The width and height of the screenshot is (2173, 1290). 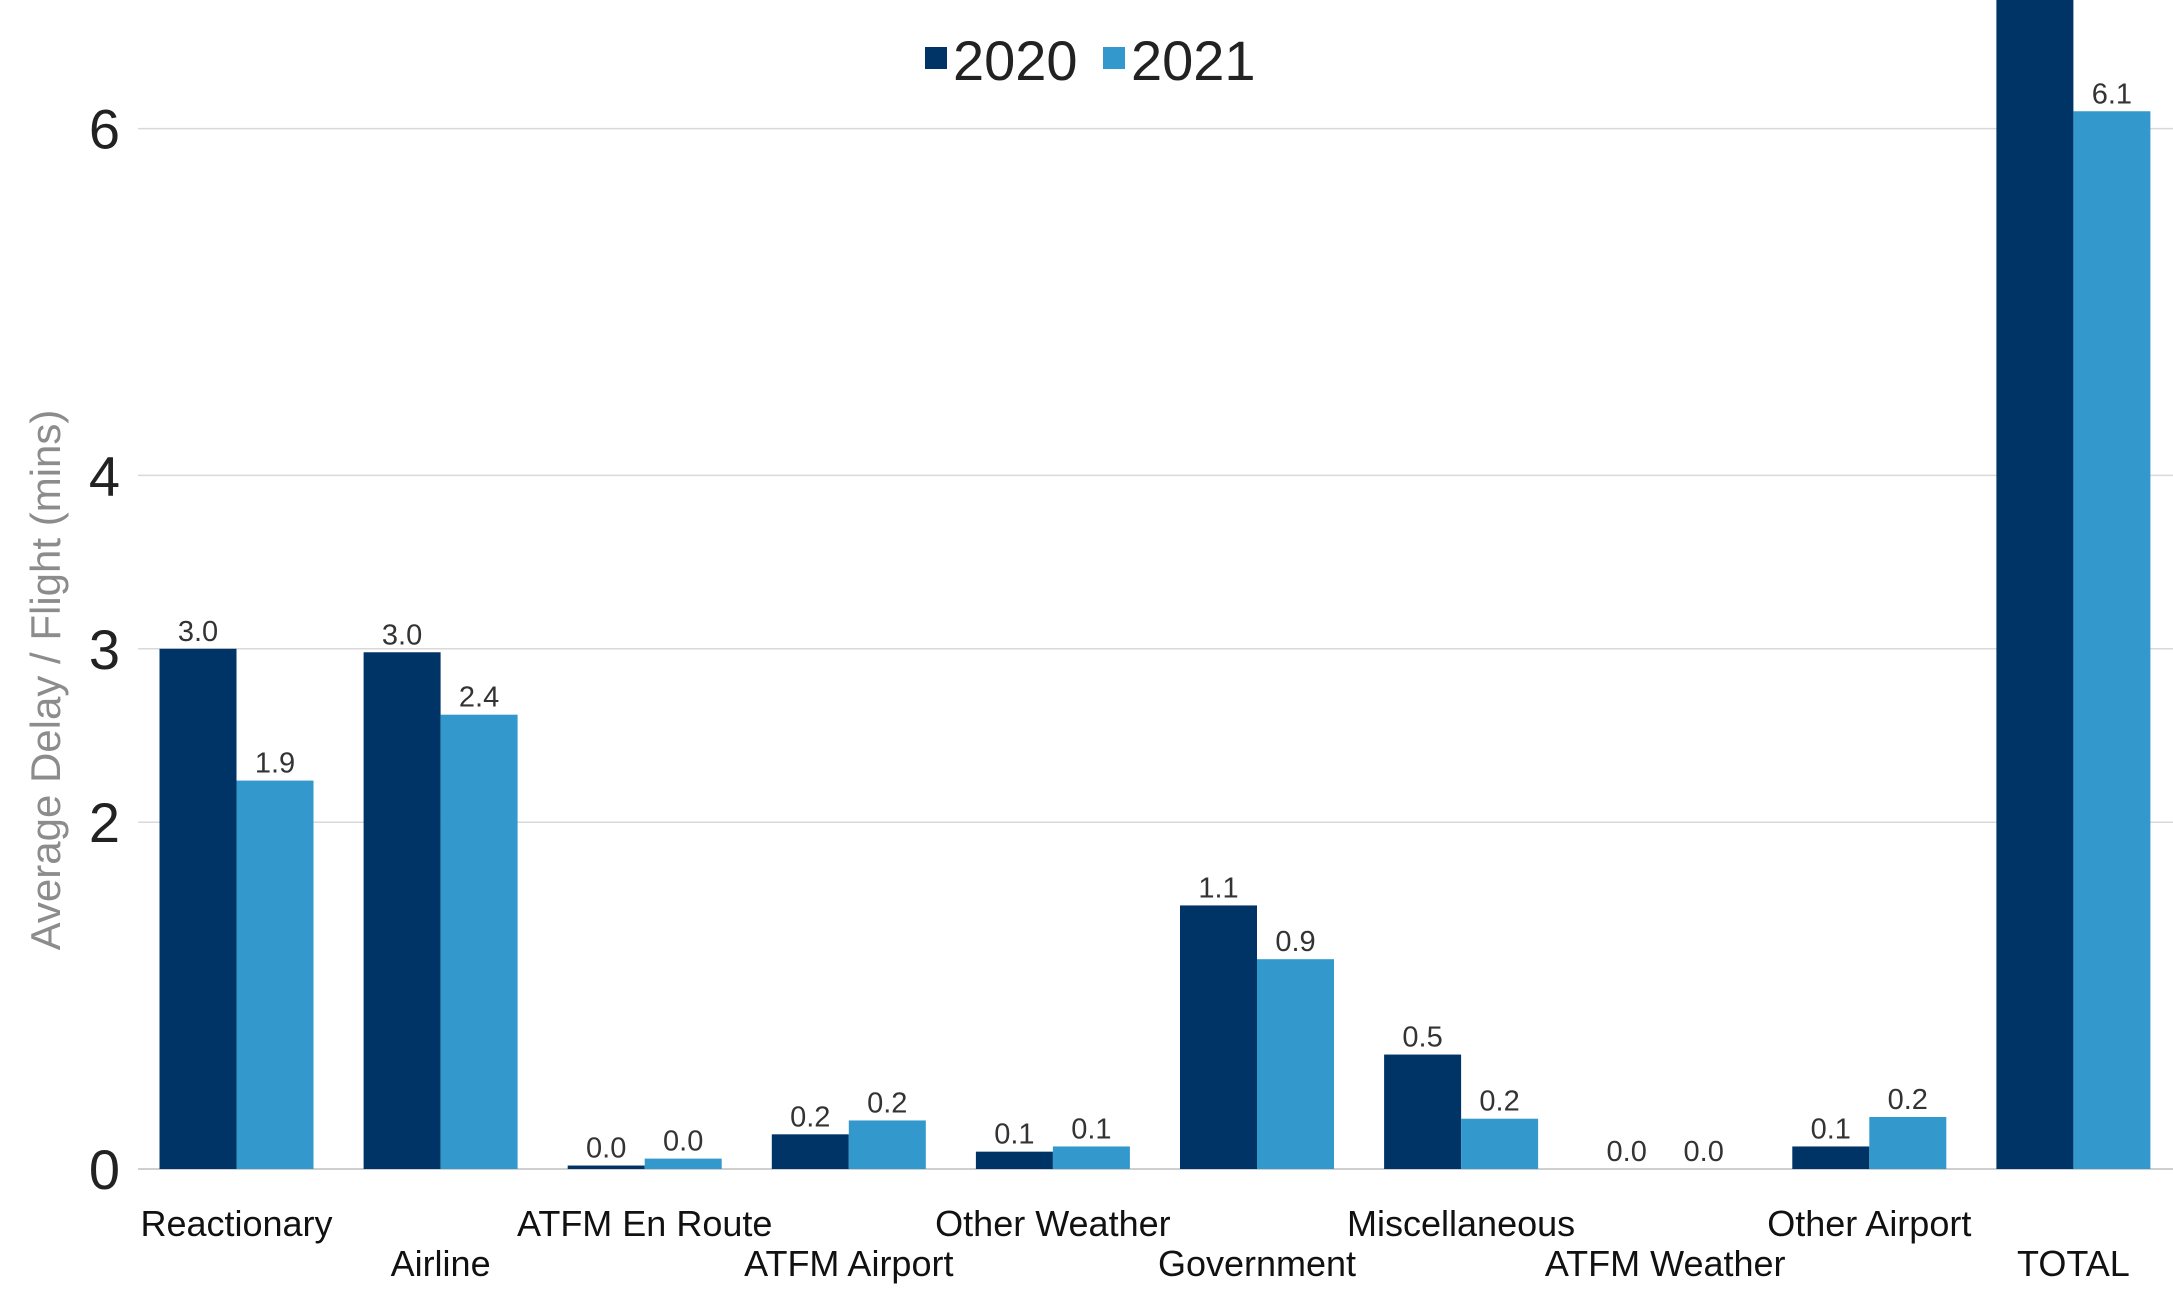 I want to click on data-label-2020-2: 0.0, so click(x=606, y=1149).